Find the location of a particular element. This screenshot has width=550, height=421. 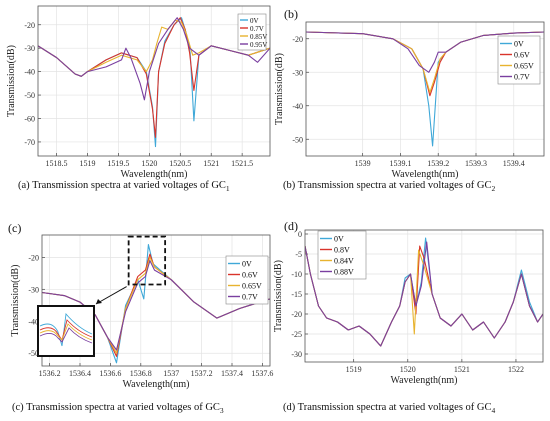

x-tick-label: 1520.5 is located at coordinates (180, 163).